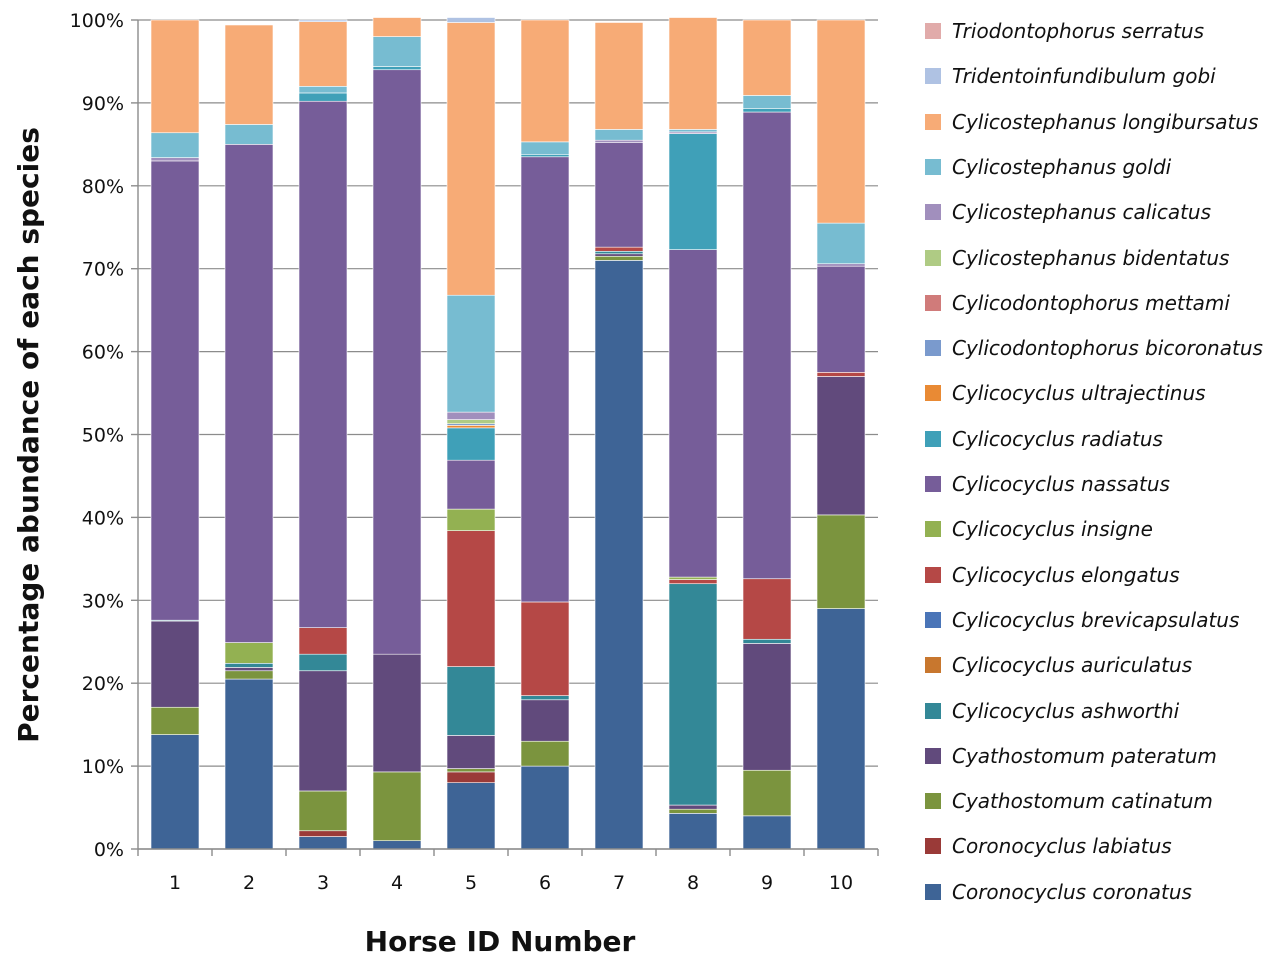  Describe the element at coordinates (1107, 348) in the screenshot. I see `legend-label: Cylicodontophorus bicoronatus` at that location.